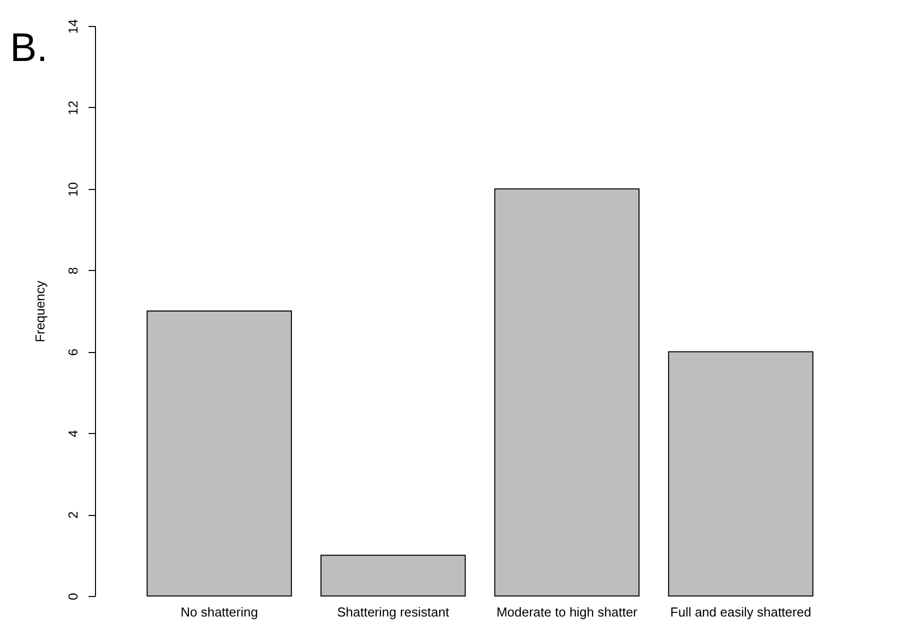  Describe the element at coordinates (73, 596) in the screenshot. I see `y-tick-label: 0` at that location.